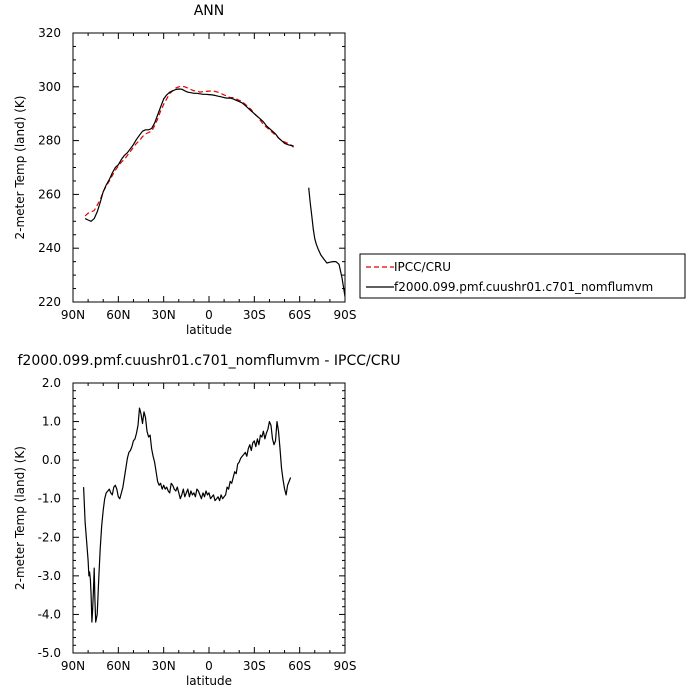  I want to click on y-tick-label: 260, so click(49, 194).